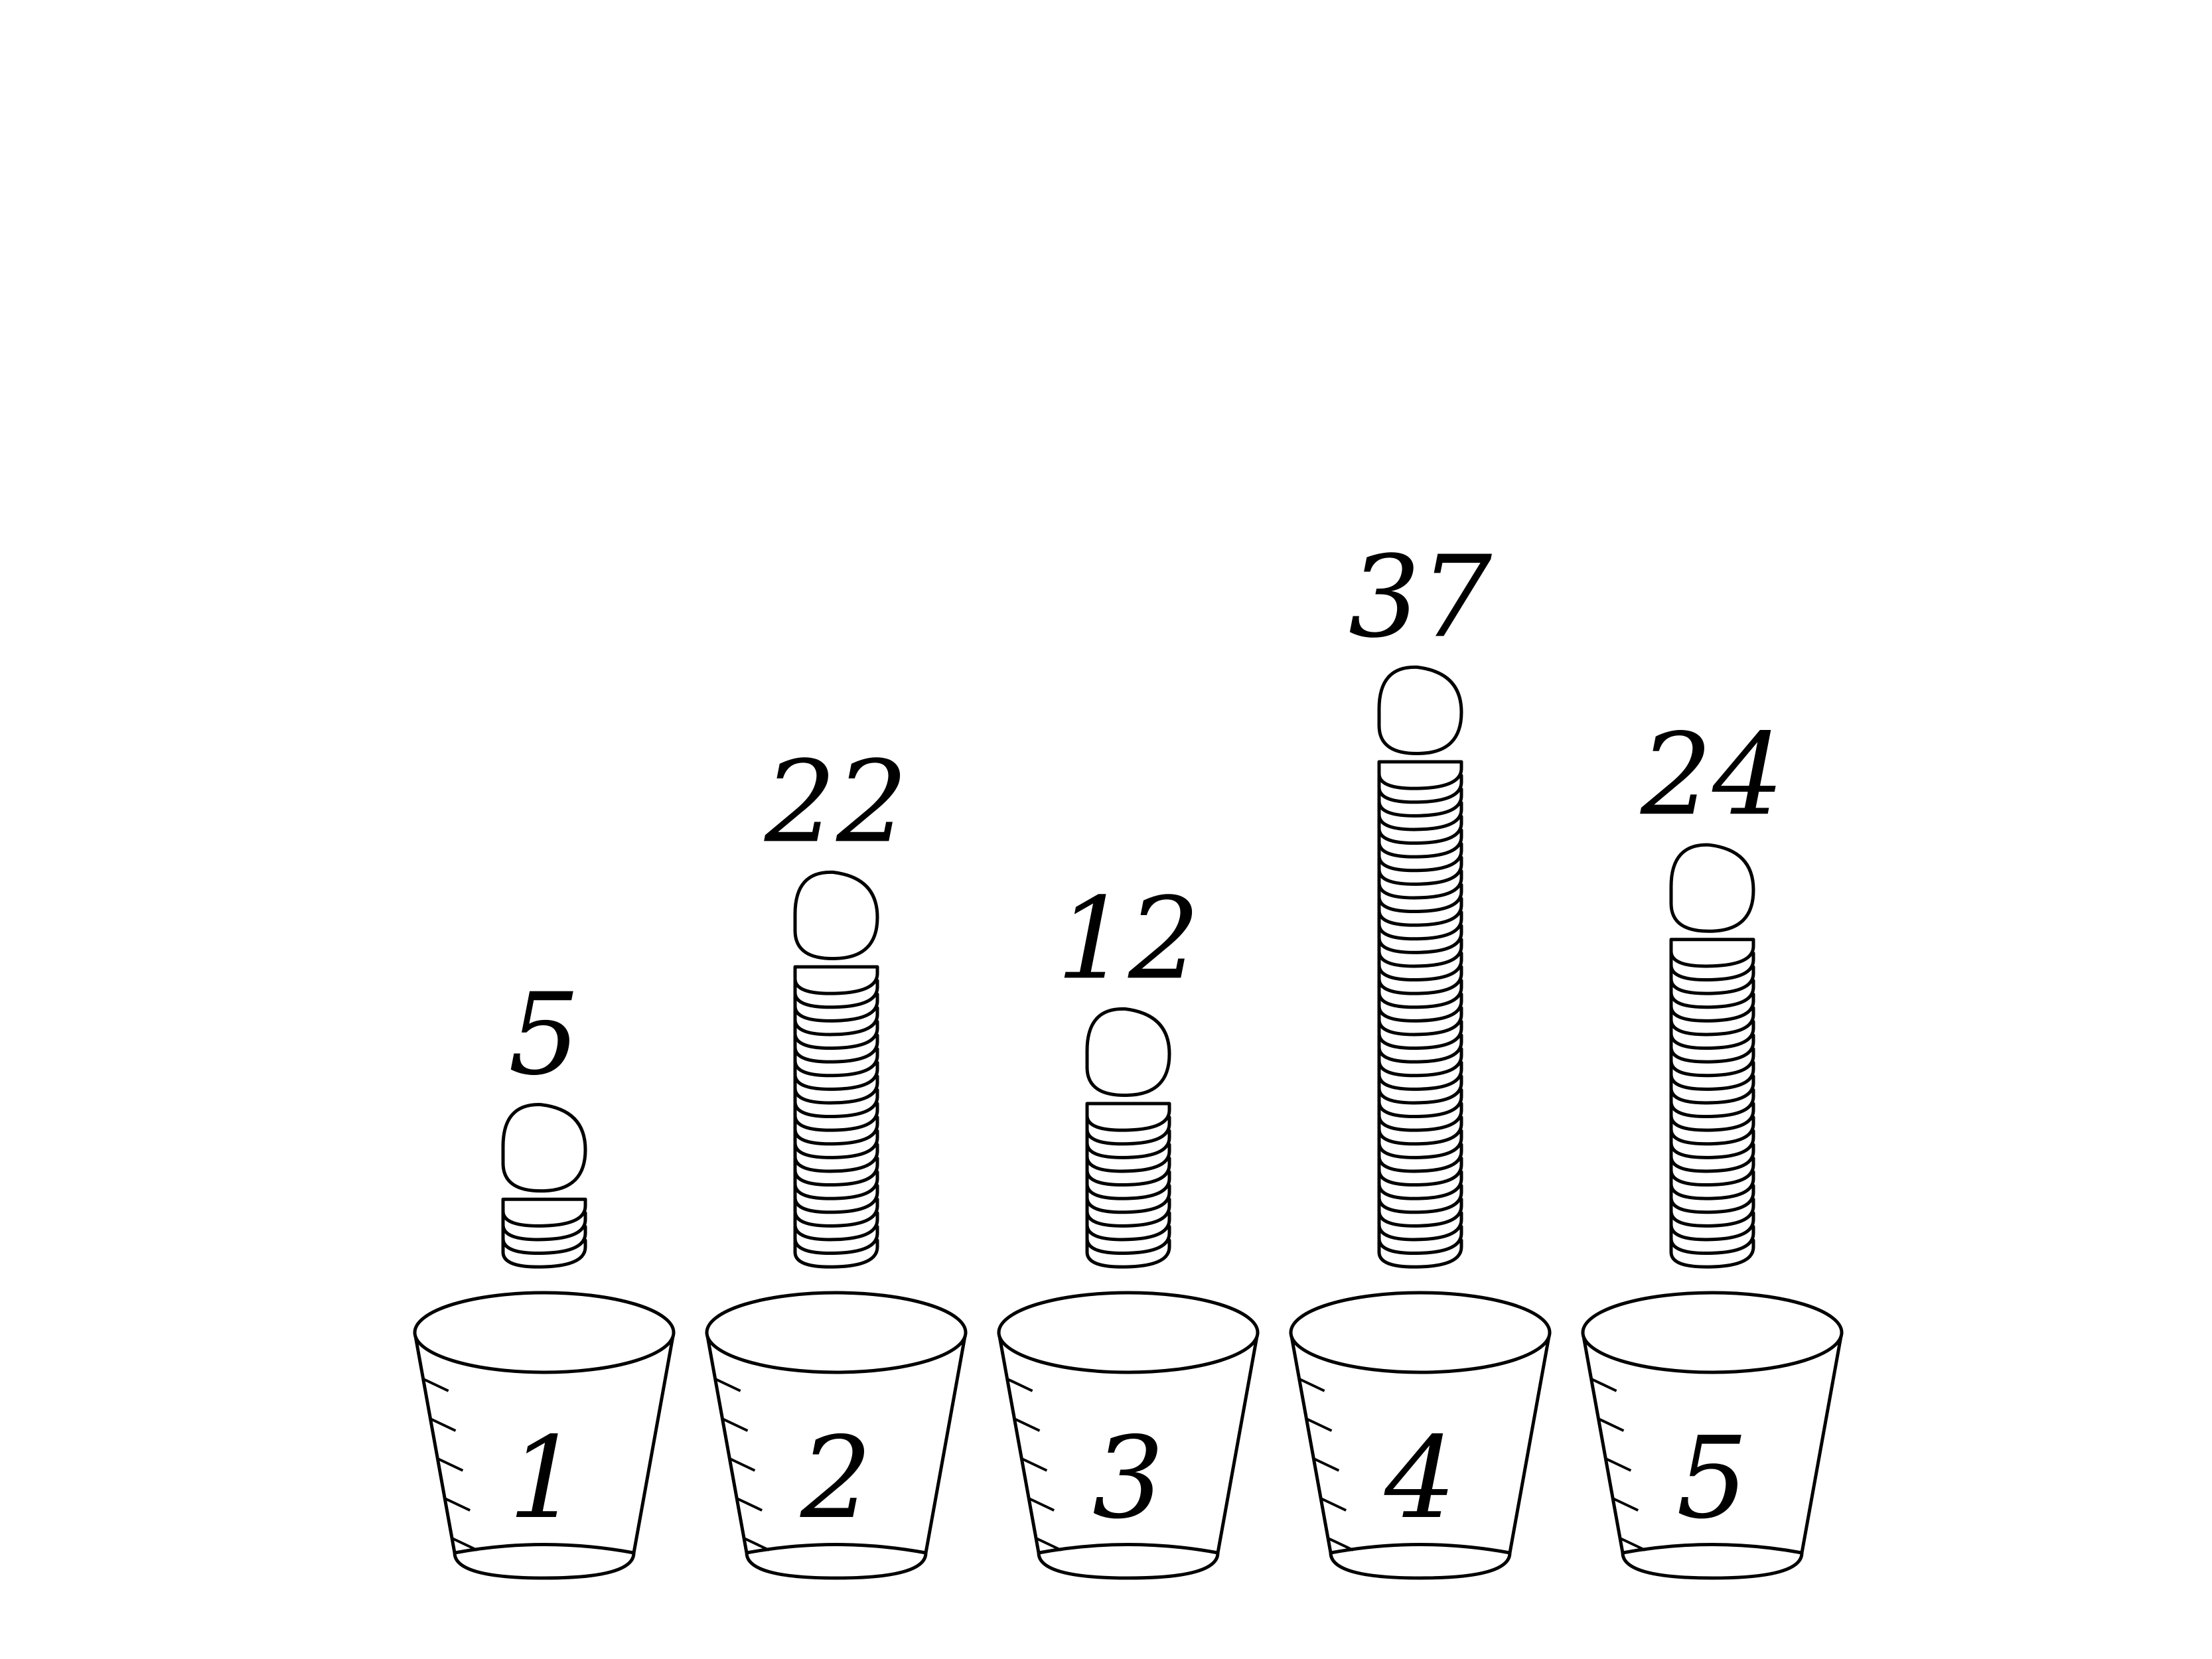  What do you see at coordinates (544, 1035) in the screenshot?
I see `coin-count-label: 5` at bounding box center [544, 1035].